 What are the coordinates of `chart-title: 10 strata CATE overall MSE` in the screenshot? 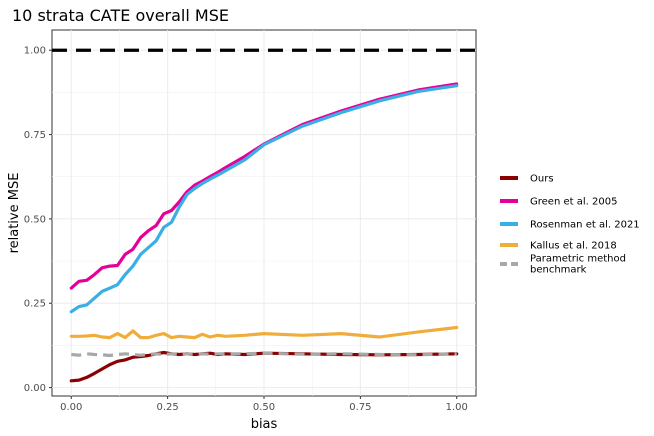 It's located at (120, 15).